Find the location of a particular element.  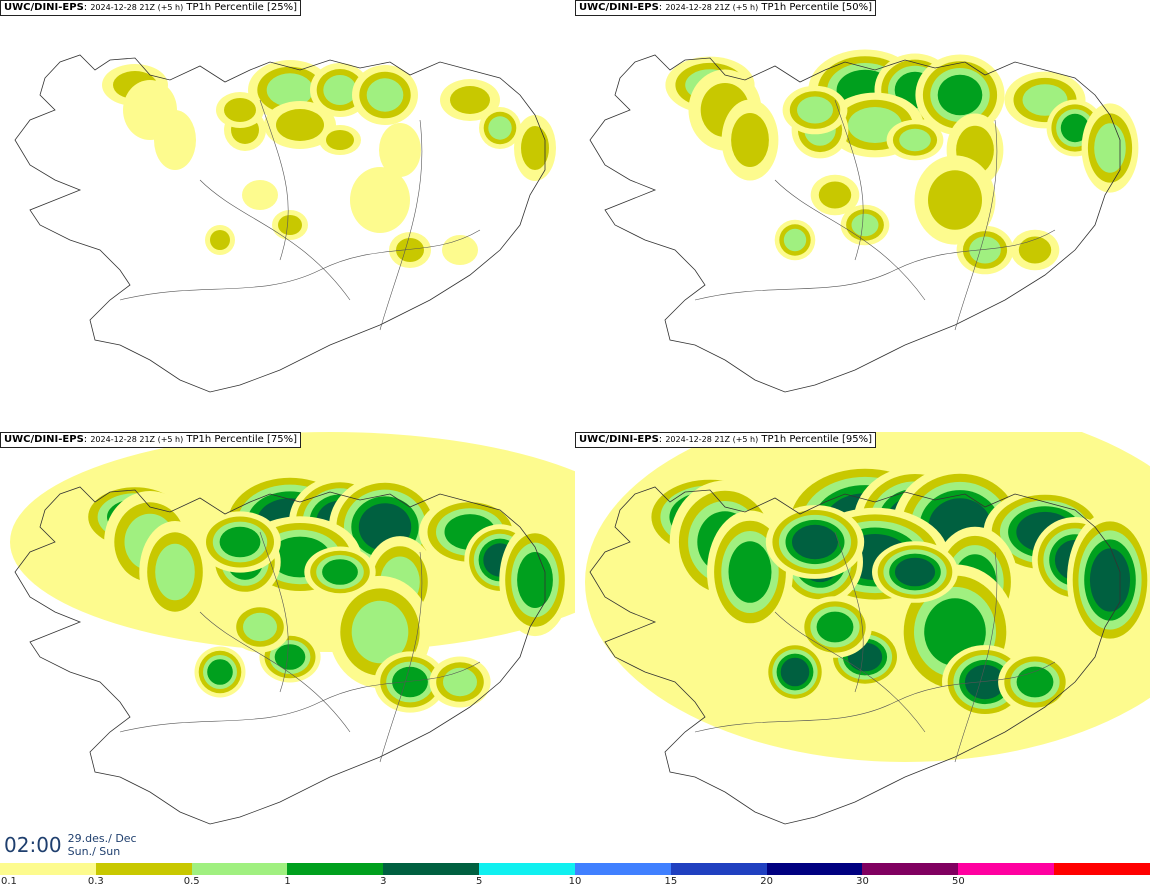

legend-tick-label: 1 is located at coordinates (287, 881).